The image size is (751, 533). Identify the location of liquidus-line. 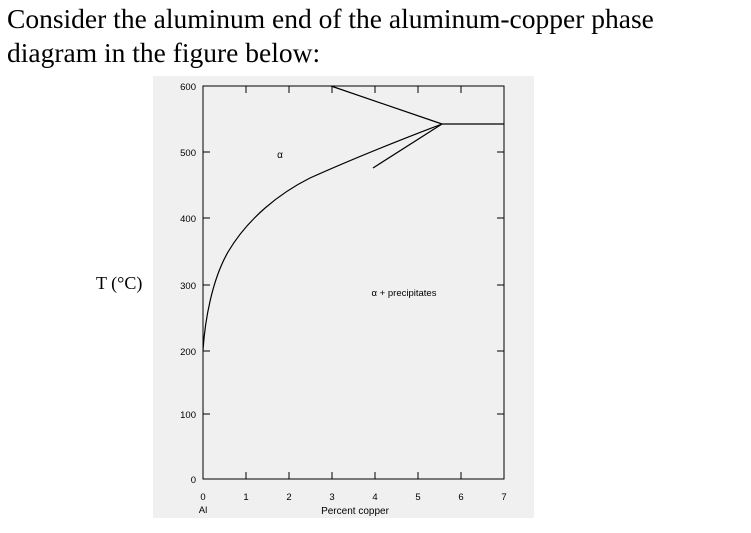
(407, 146).